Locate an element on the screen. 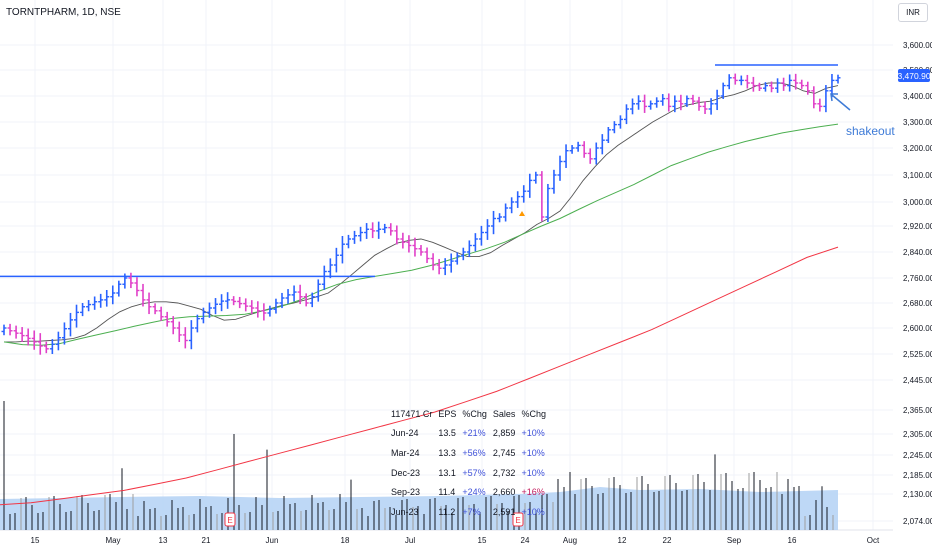  annotation-arrow is located at coordinates (841, 102).